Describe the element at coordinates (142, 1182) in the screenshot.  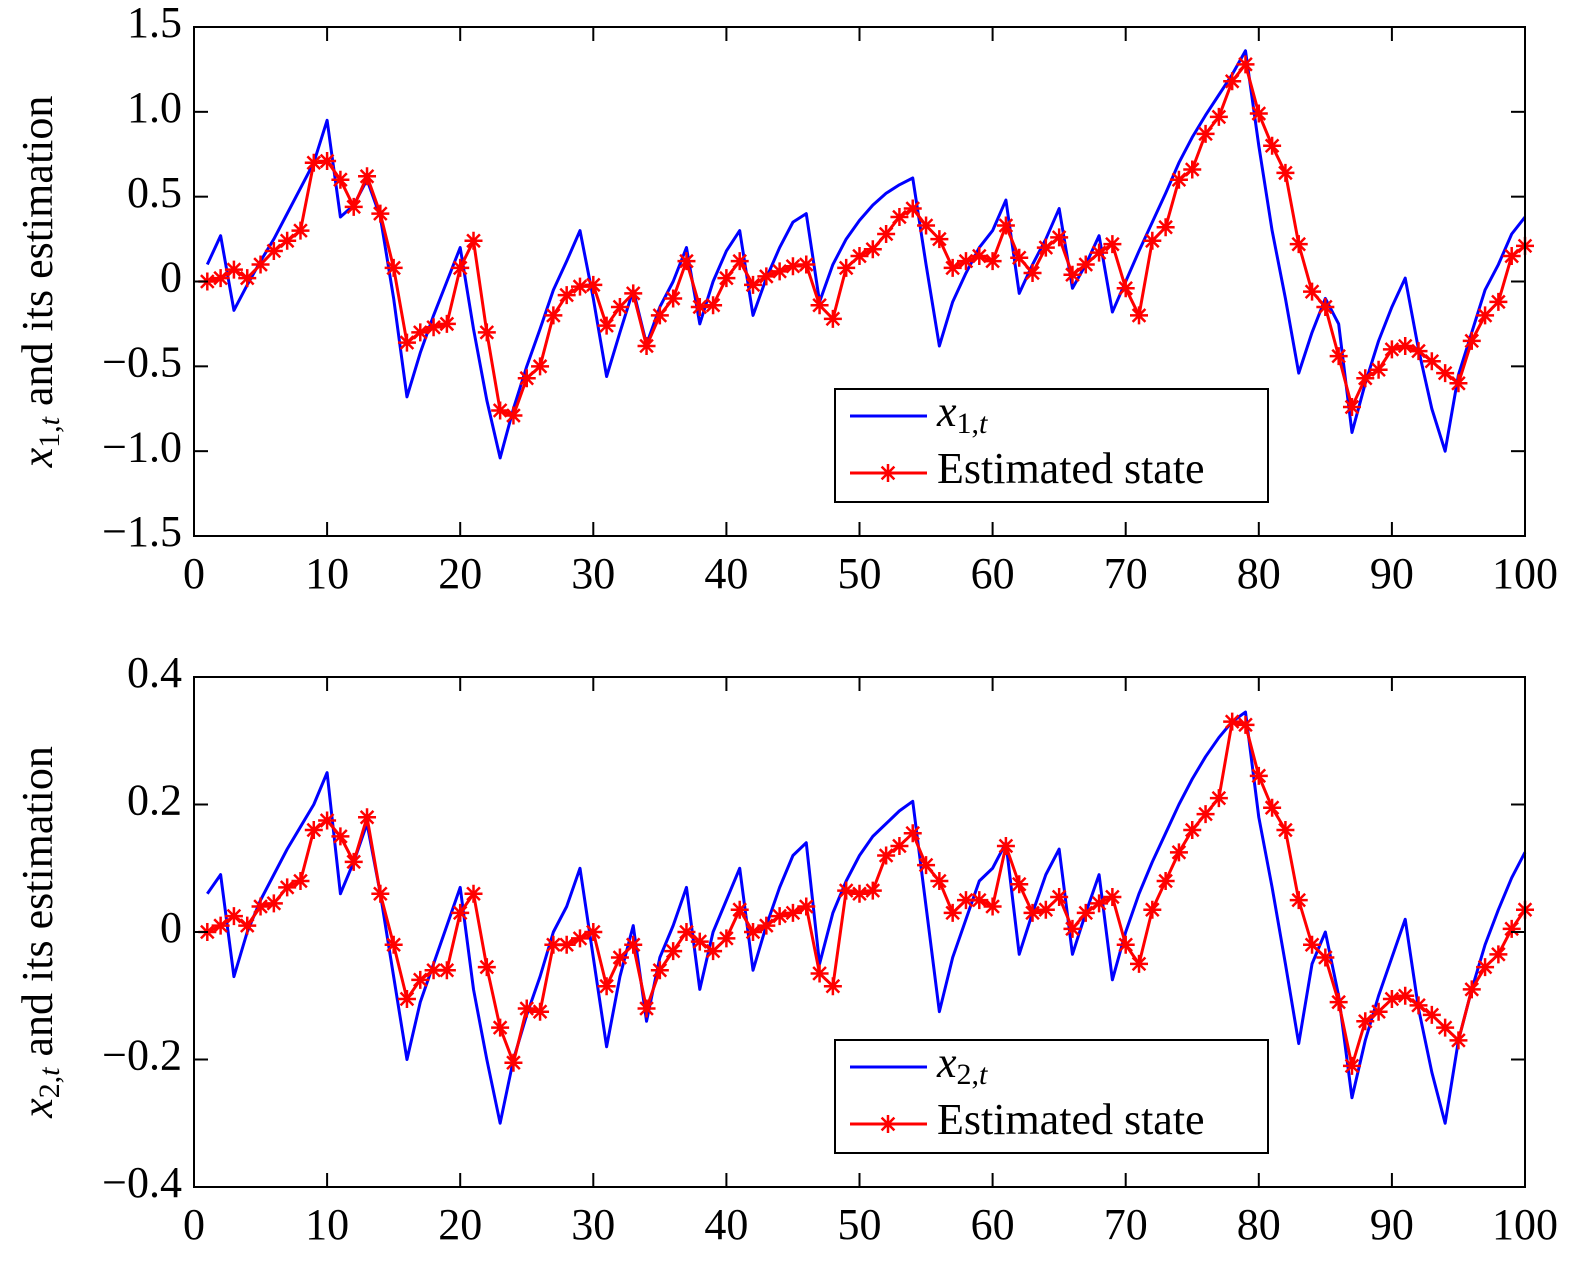
I see `y-tick-label: −0.4` at that location.